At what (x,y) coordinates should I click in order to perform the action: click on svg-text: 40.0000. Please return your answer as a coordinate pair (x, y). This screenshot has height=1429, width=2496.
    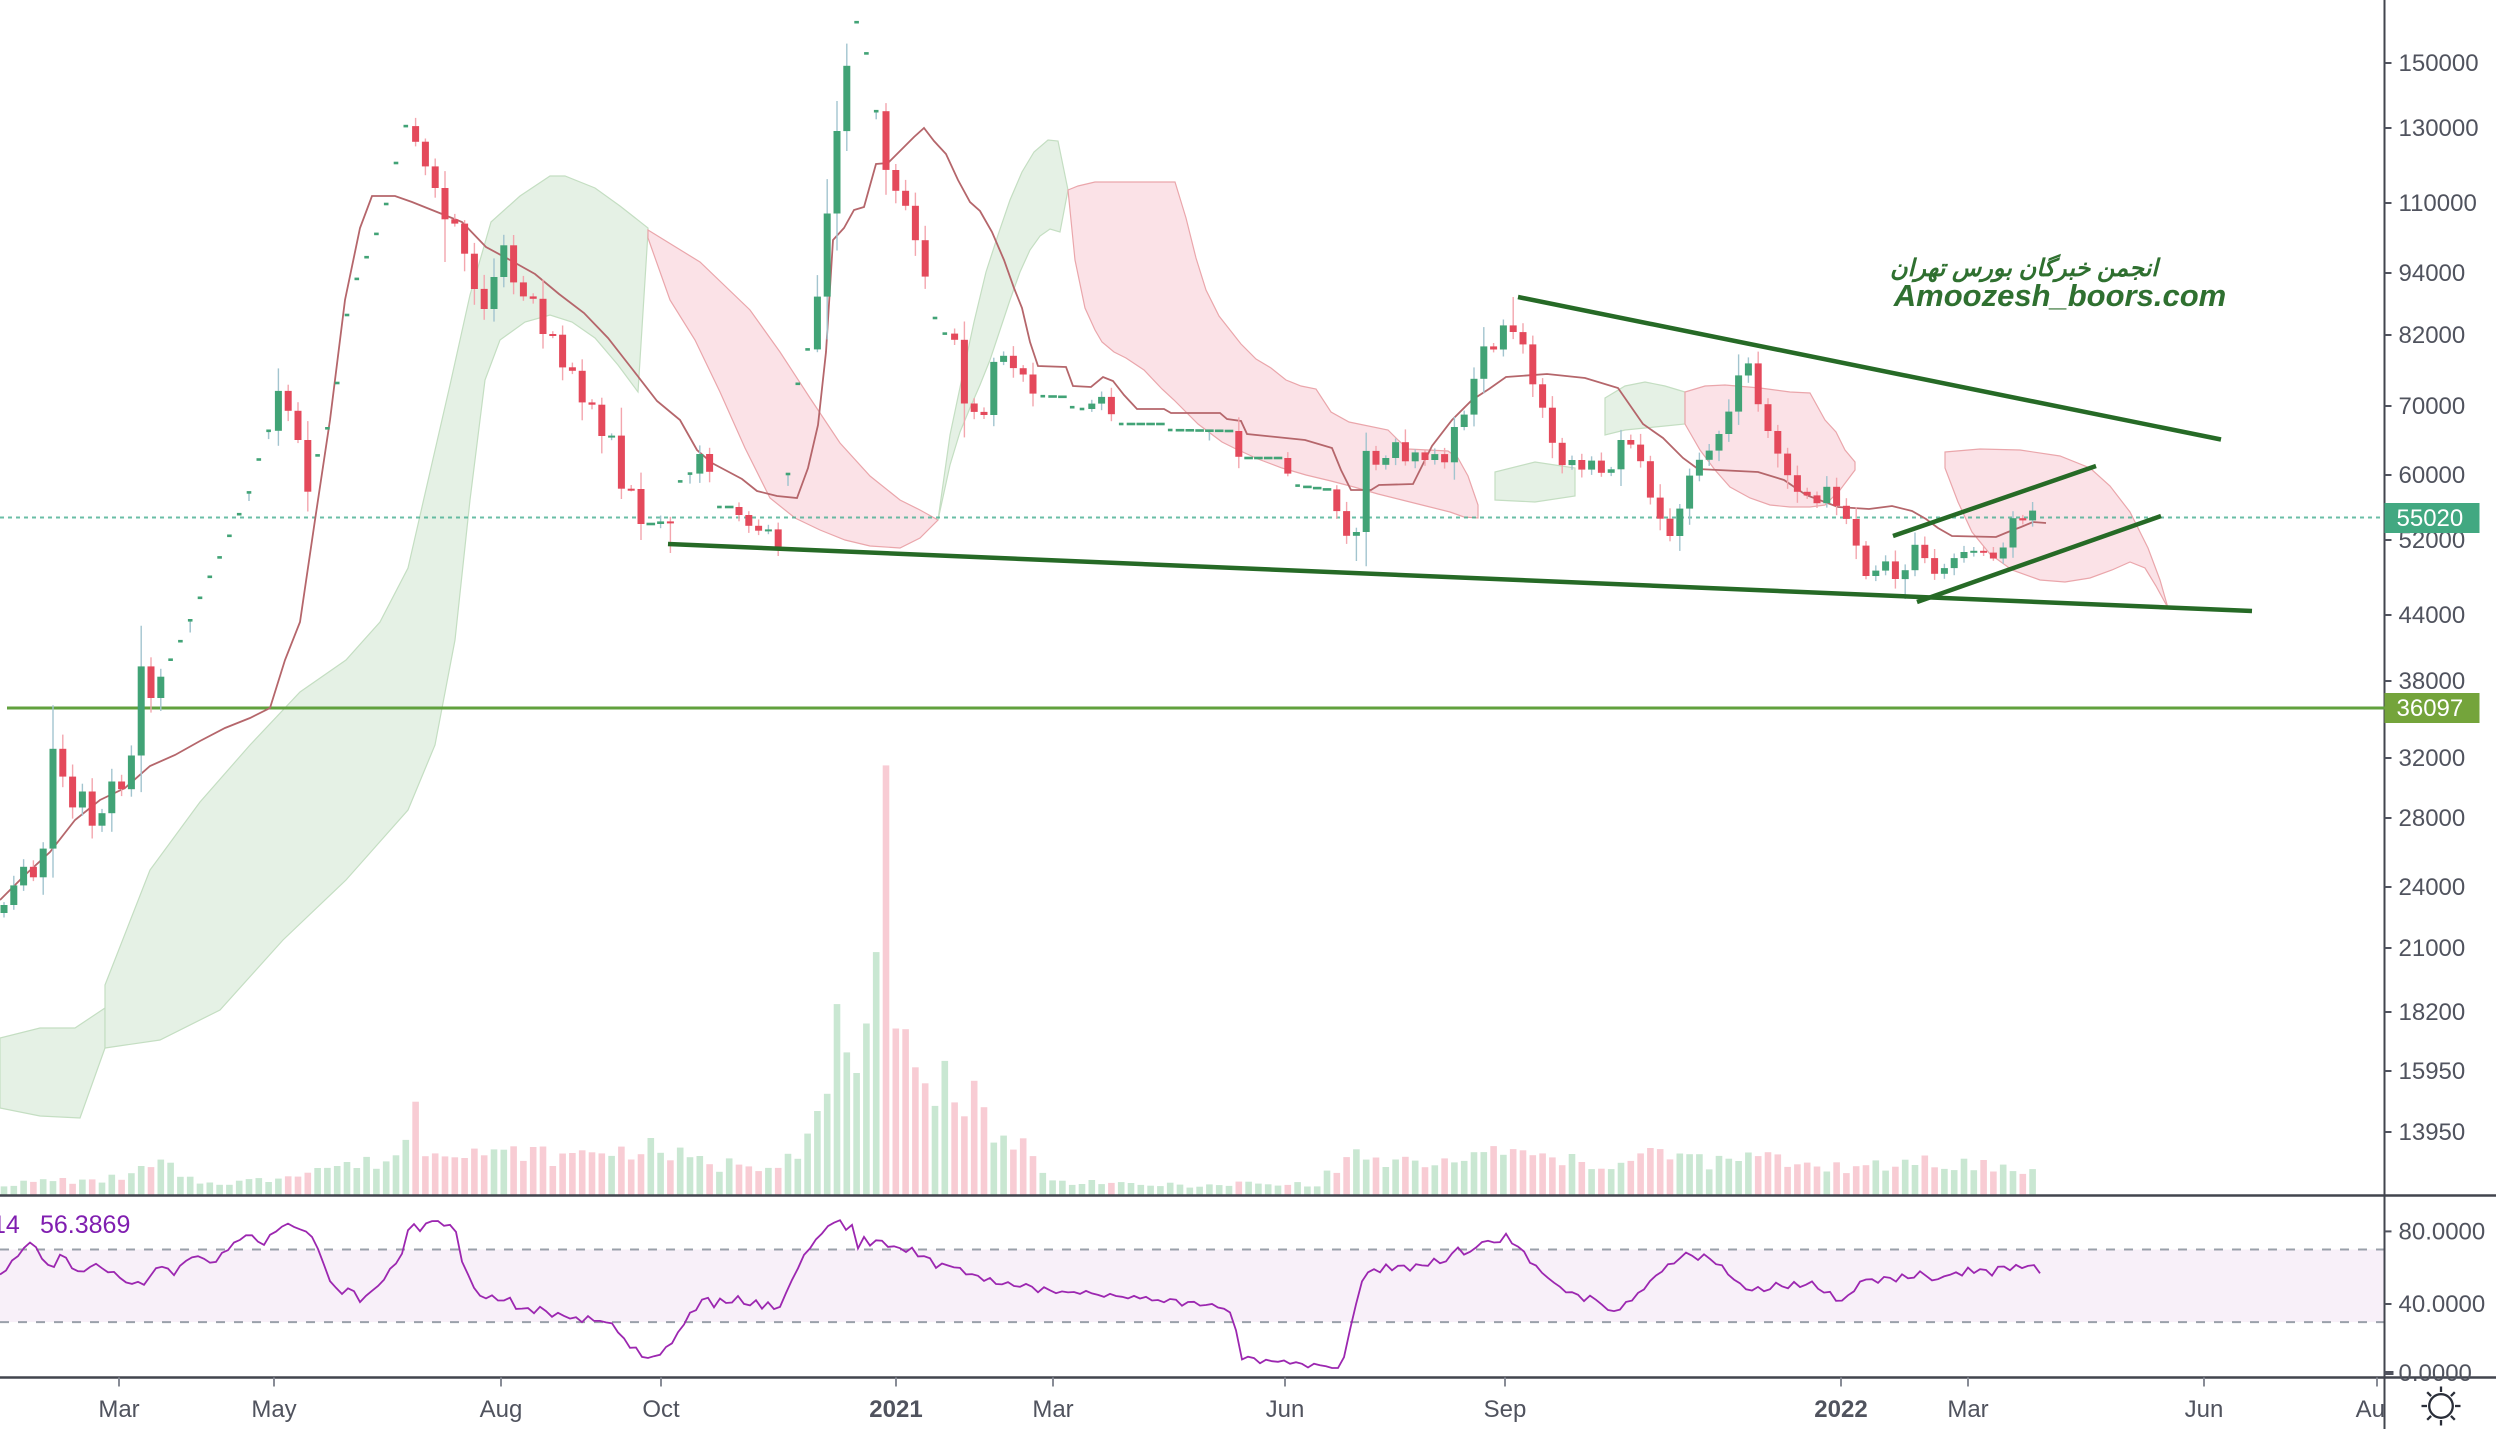
    Looking at the image, I should click on (2442, 1304).